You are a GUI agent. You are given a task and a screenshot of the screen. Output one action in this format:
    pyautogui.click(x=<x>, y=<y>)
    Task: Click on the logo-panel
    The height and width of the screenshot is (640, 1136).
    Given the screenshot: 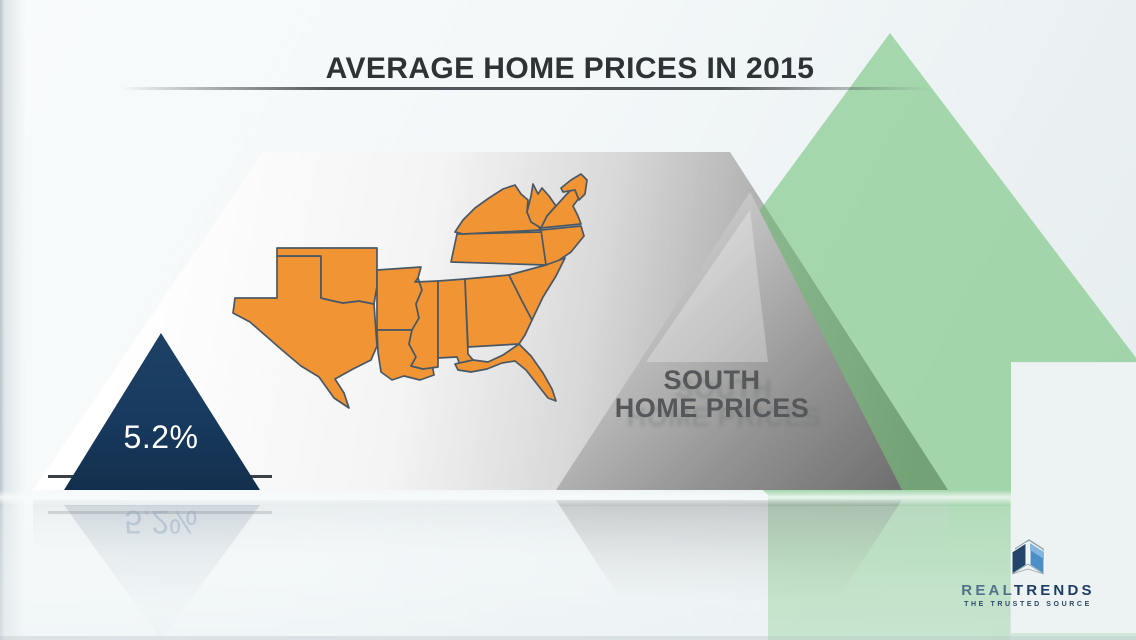 What is the action you would take?
    pyautogui.click(x=1073, y=497)
    